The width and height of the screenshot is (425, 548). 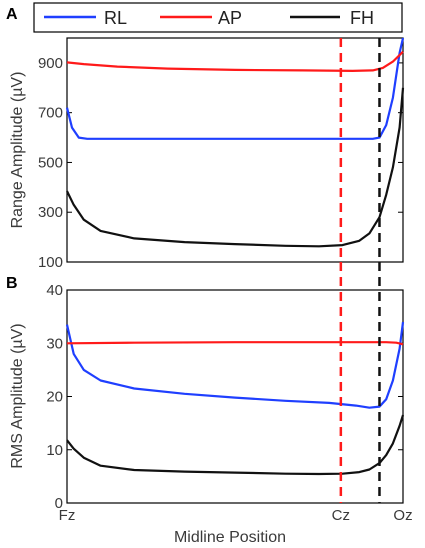 I want to click on panel-label-b: B, so click(x=12, y=283).